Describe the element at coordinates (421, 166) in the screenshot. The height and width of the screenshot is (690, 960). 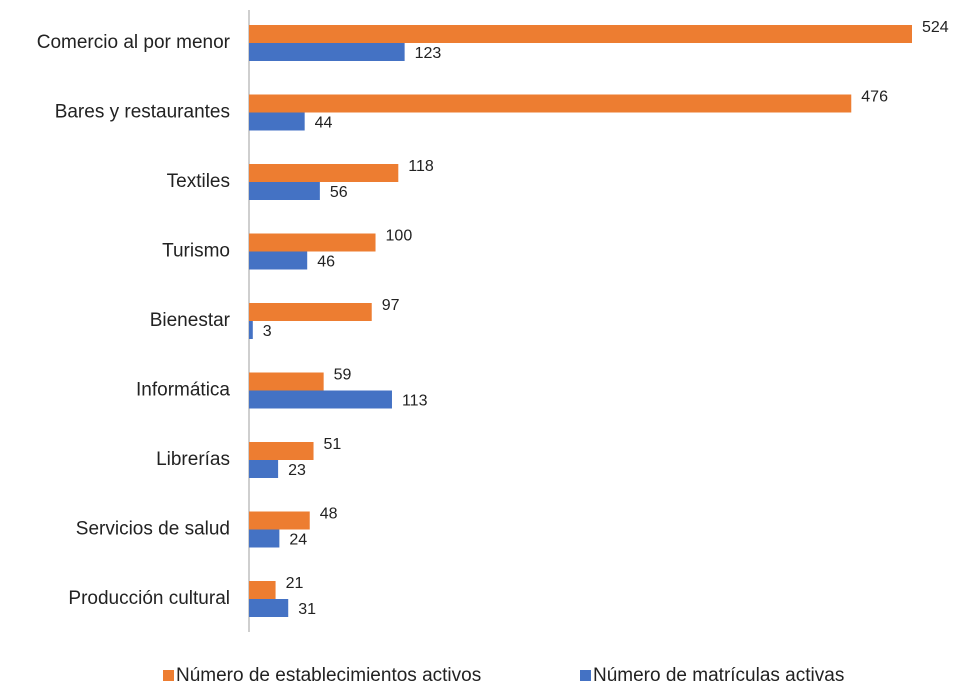
I see `data-label: 118` at that location.